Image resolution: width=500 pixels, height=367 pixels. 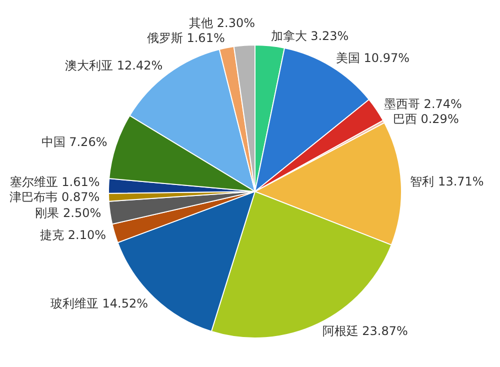 I want to click on slice-label: 巴西 0.29%, so click(x=425, y=119).